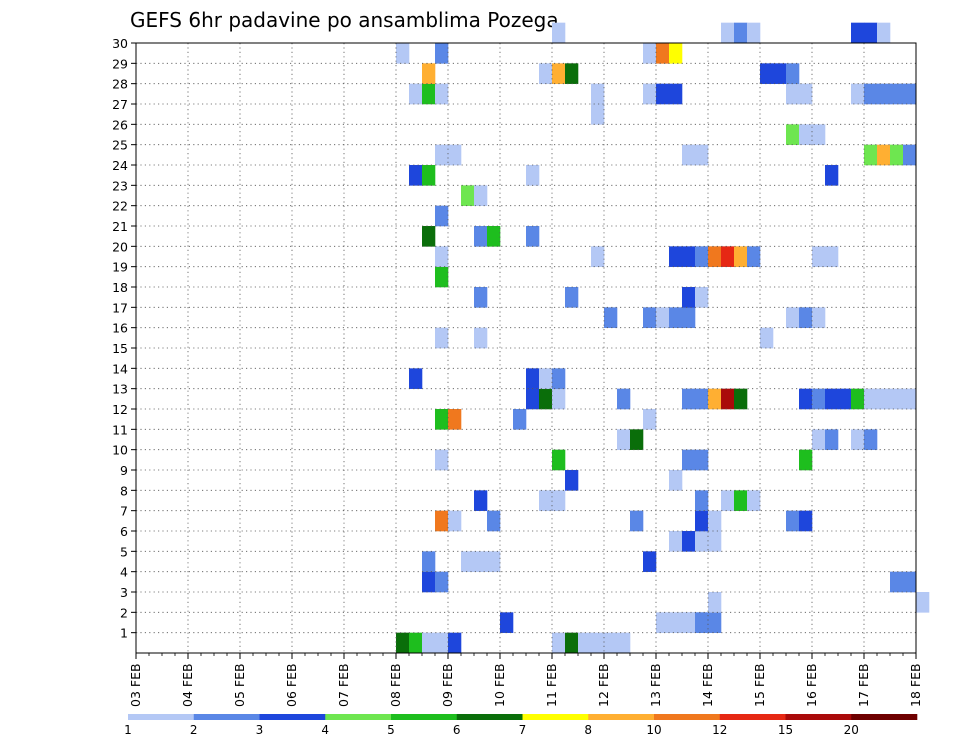 The height and width of the screenshot is (742, 960). Describe the element at coordinates (135, 685) in the screenshot. I see `x-tick-label: 03 FEB` at that location.